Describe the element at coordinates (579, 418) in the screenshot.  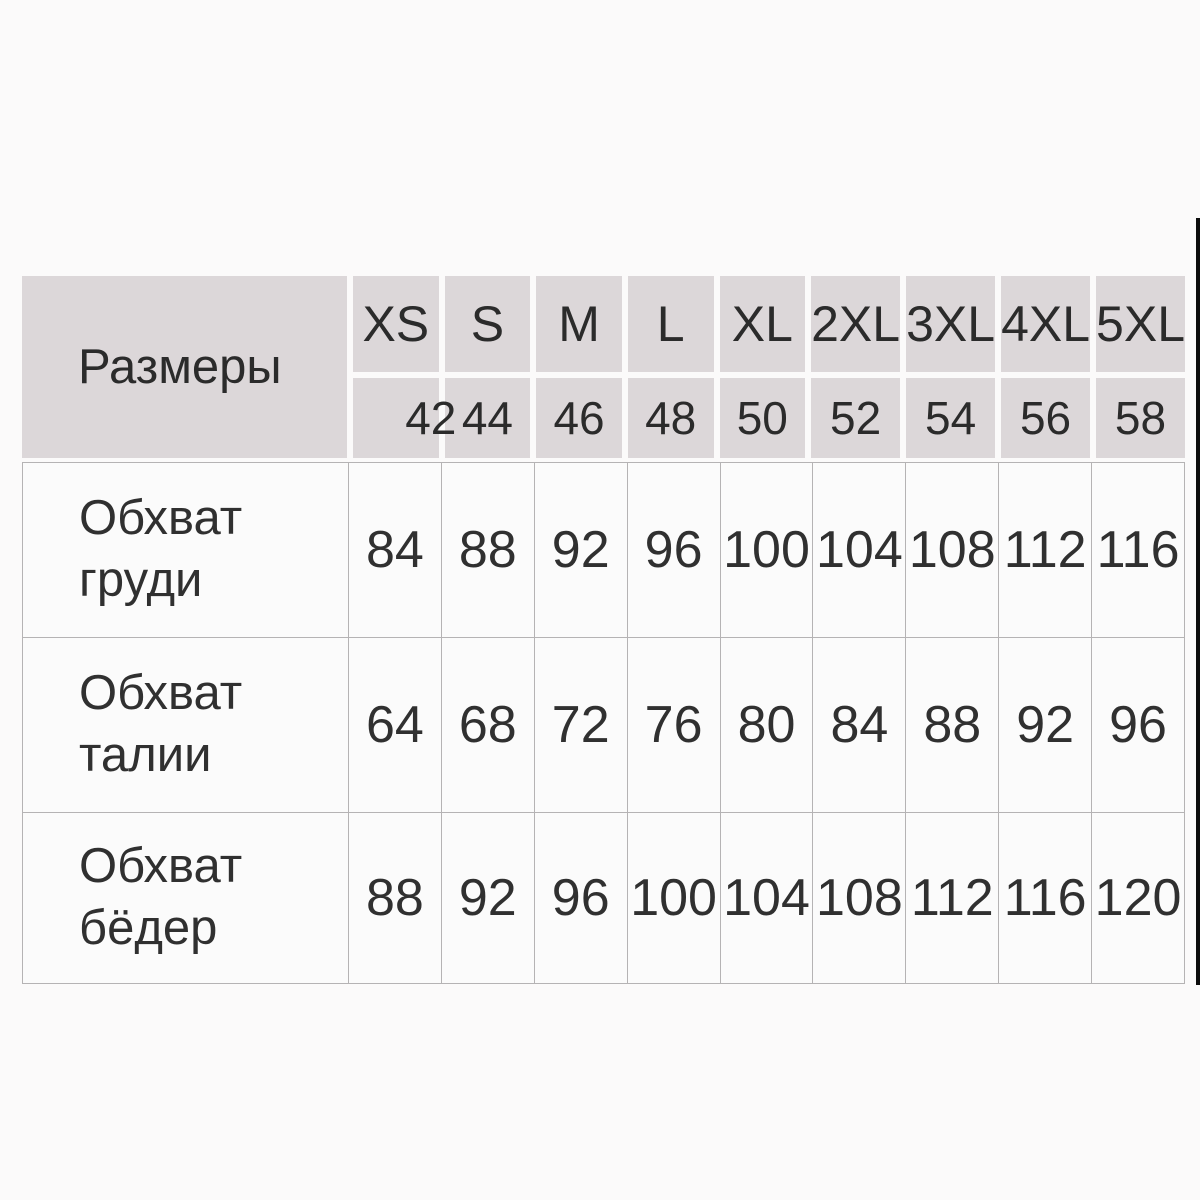
I see `header-rus-size-cell-46: 46` at that location.